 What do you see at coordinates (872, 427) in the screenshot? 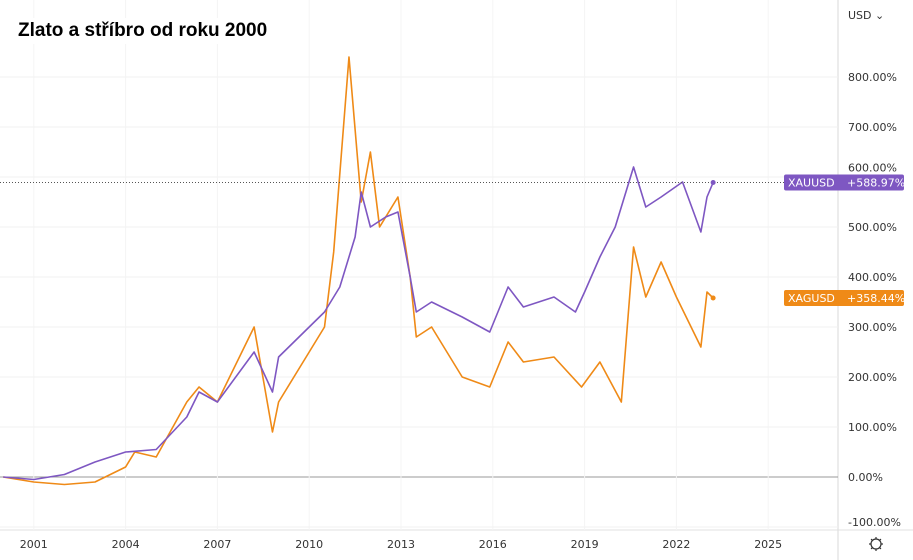
I see `y-tick-label: 100.00%` at bounding box center [872, 427].